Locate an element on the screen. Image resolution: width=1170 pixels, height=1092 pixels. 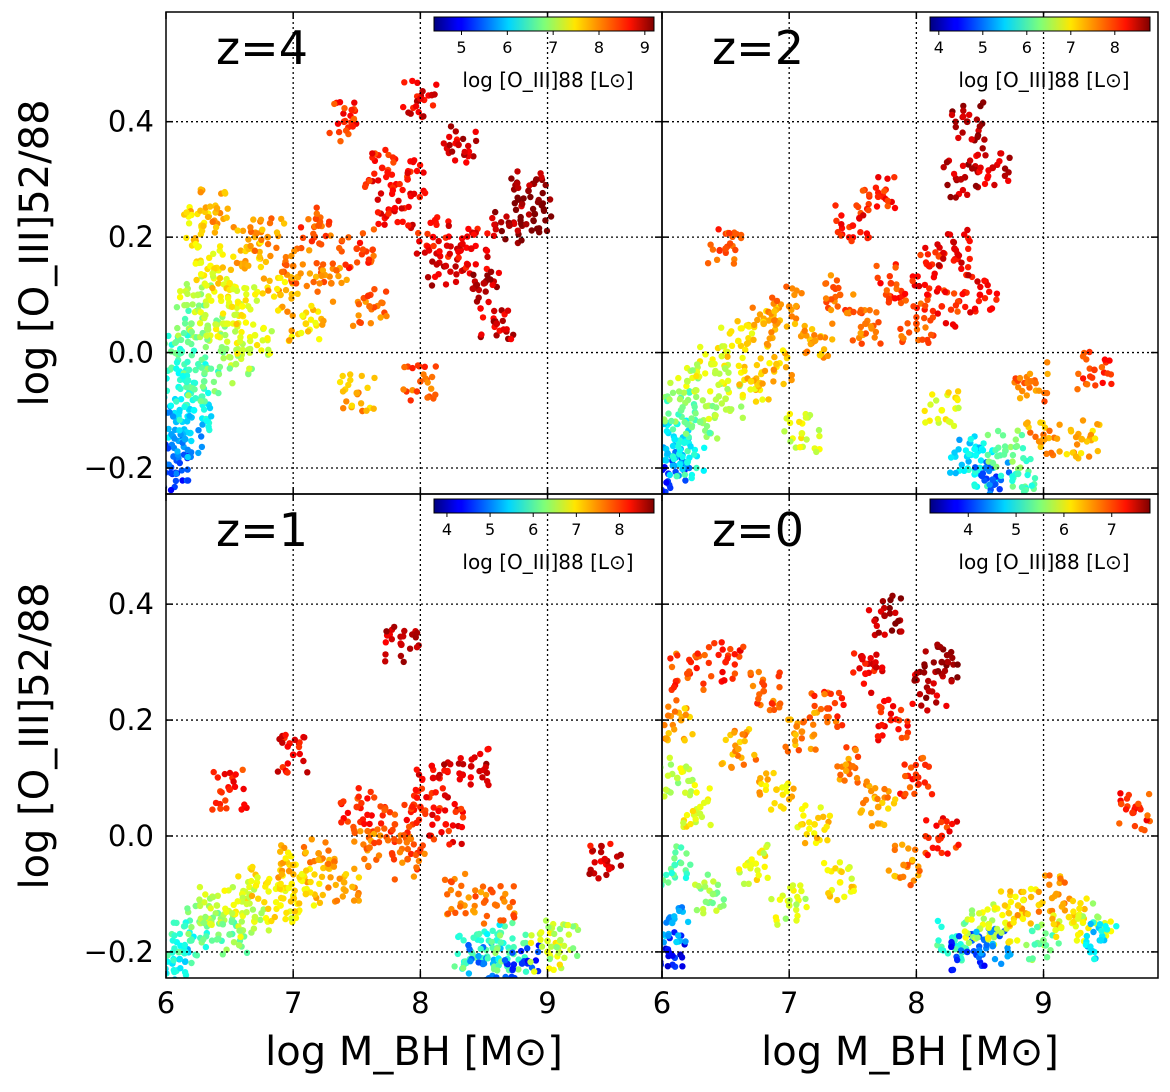
colorbar-tick-label: 4 is located at coordinates (968, 529).